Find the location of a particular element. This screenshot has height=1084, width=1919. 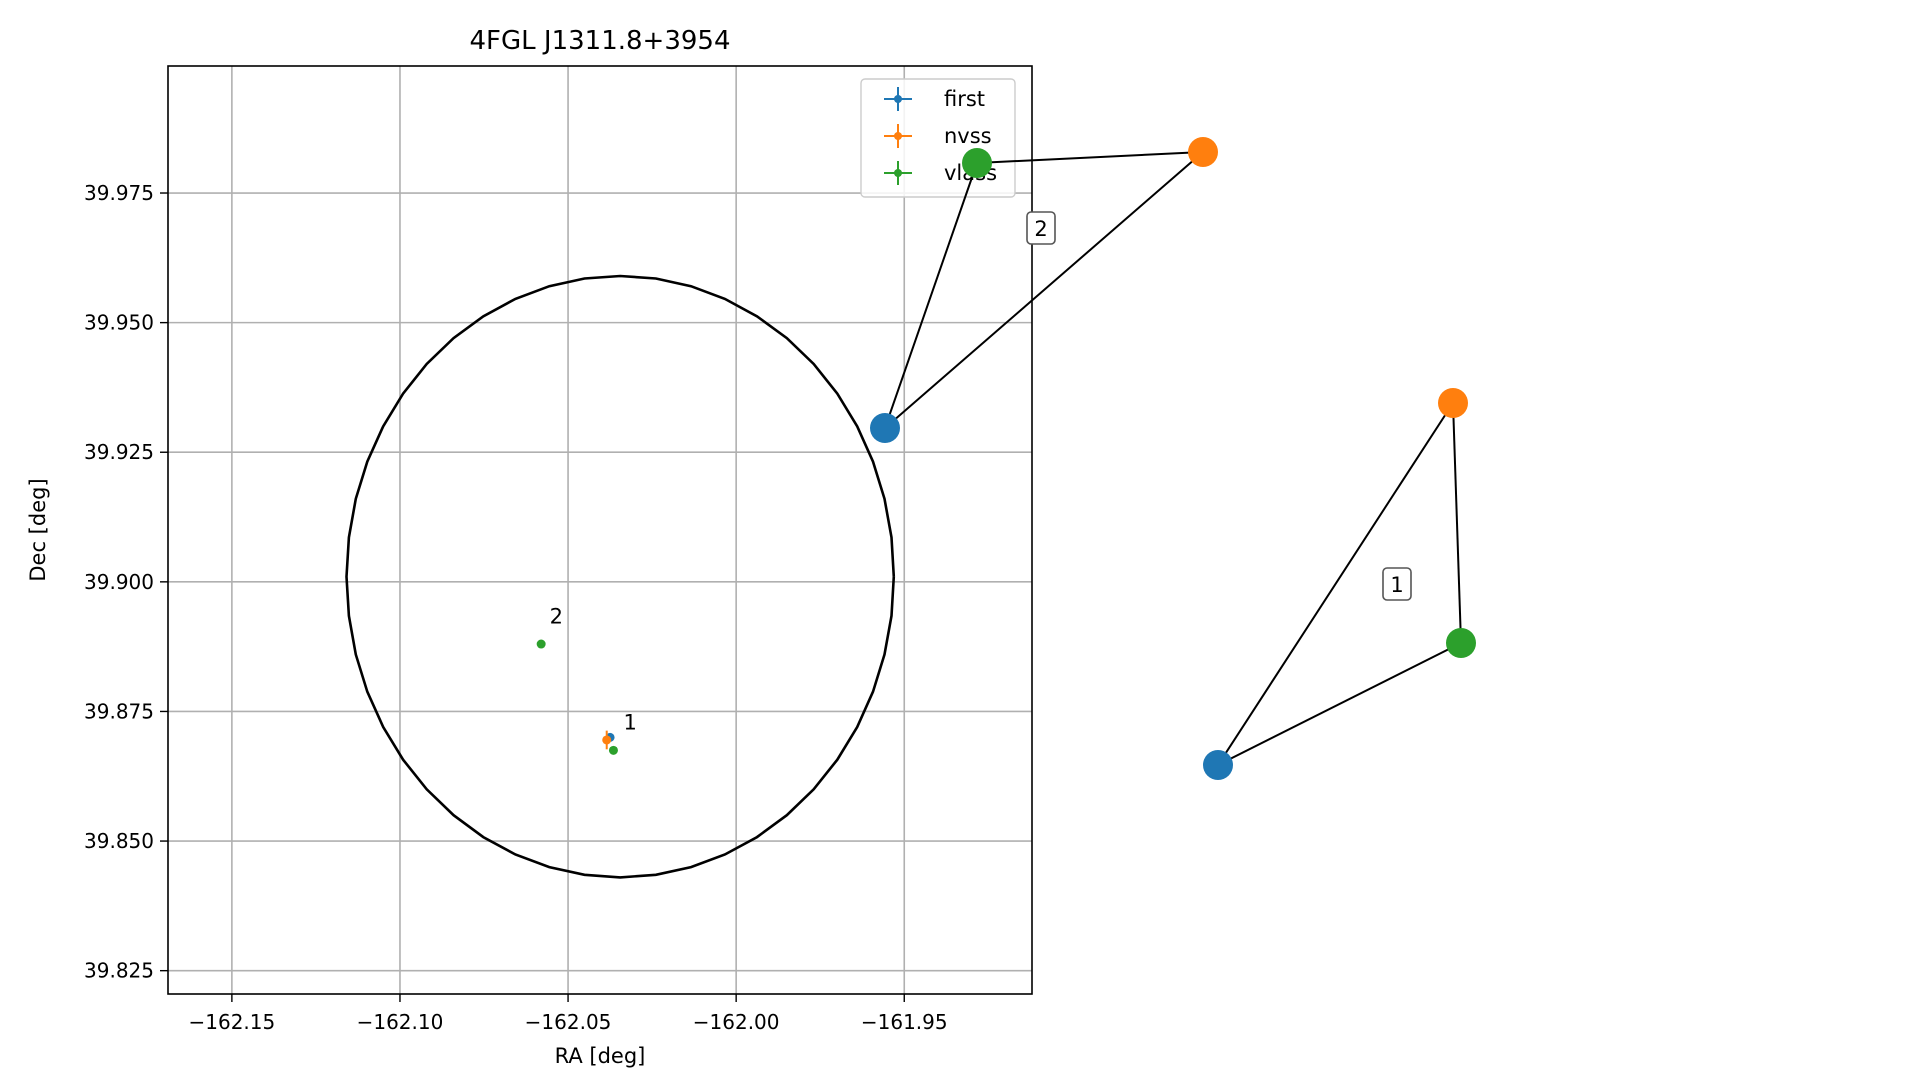

x-tick-label: −161.95 is located at coordinates (904, 1022).